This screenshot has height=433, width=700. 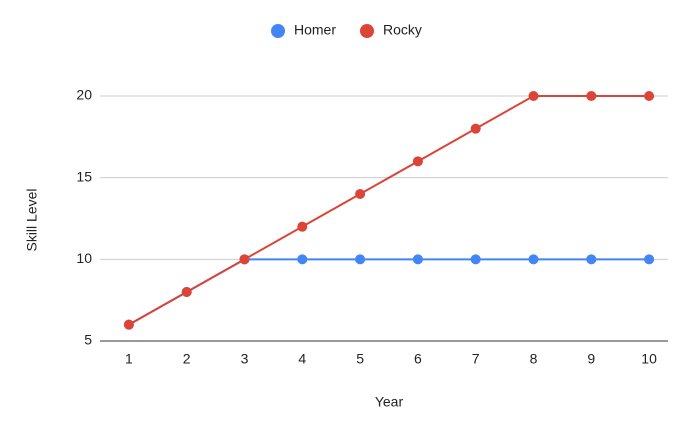 What do you see at coordinates (187, 359) in the screenshot?
I see `x-tick-label: 2` at bounding box center [187, 359].